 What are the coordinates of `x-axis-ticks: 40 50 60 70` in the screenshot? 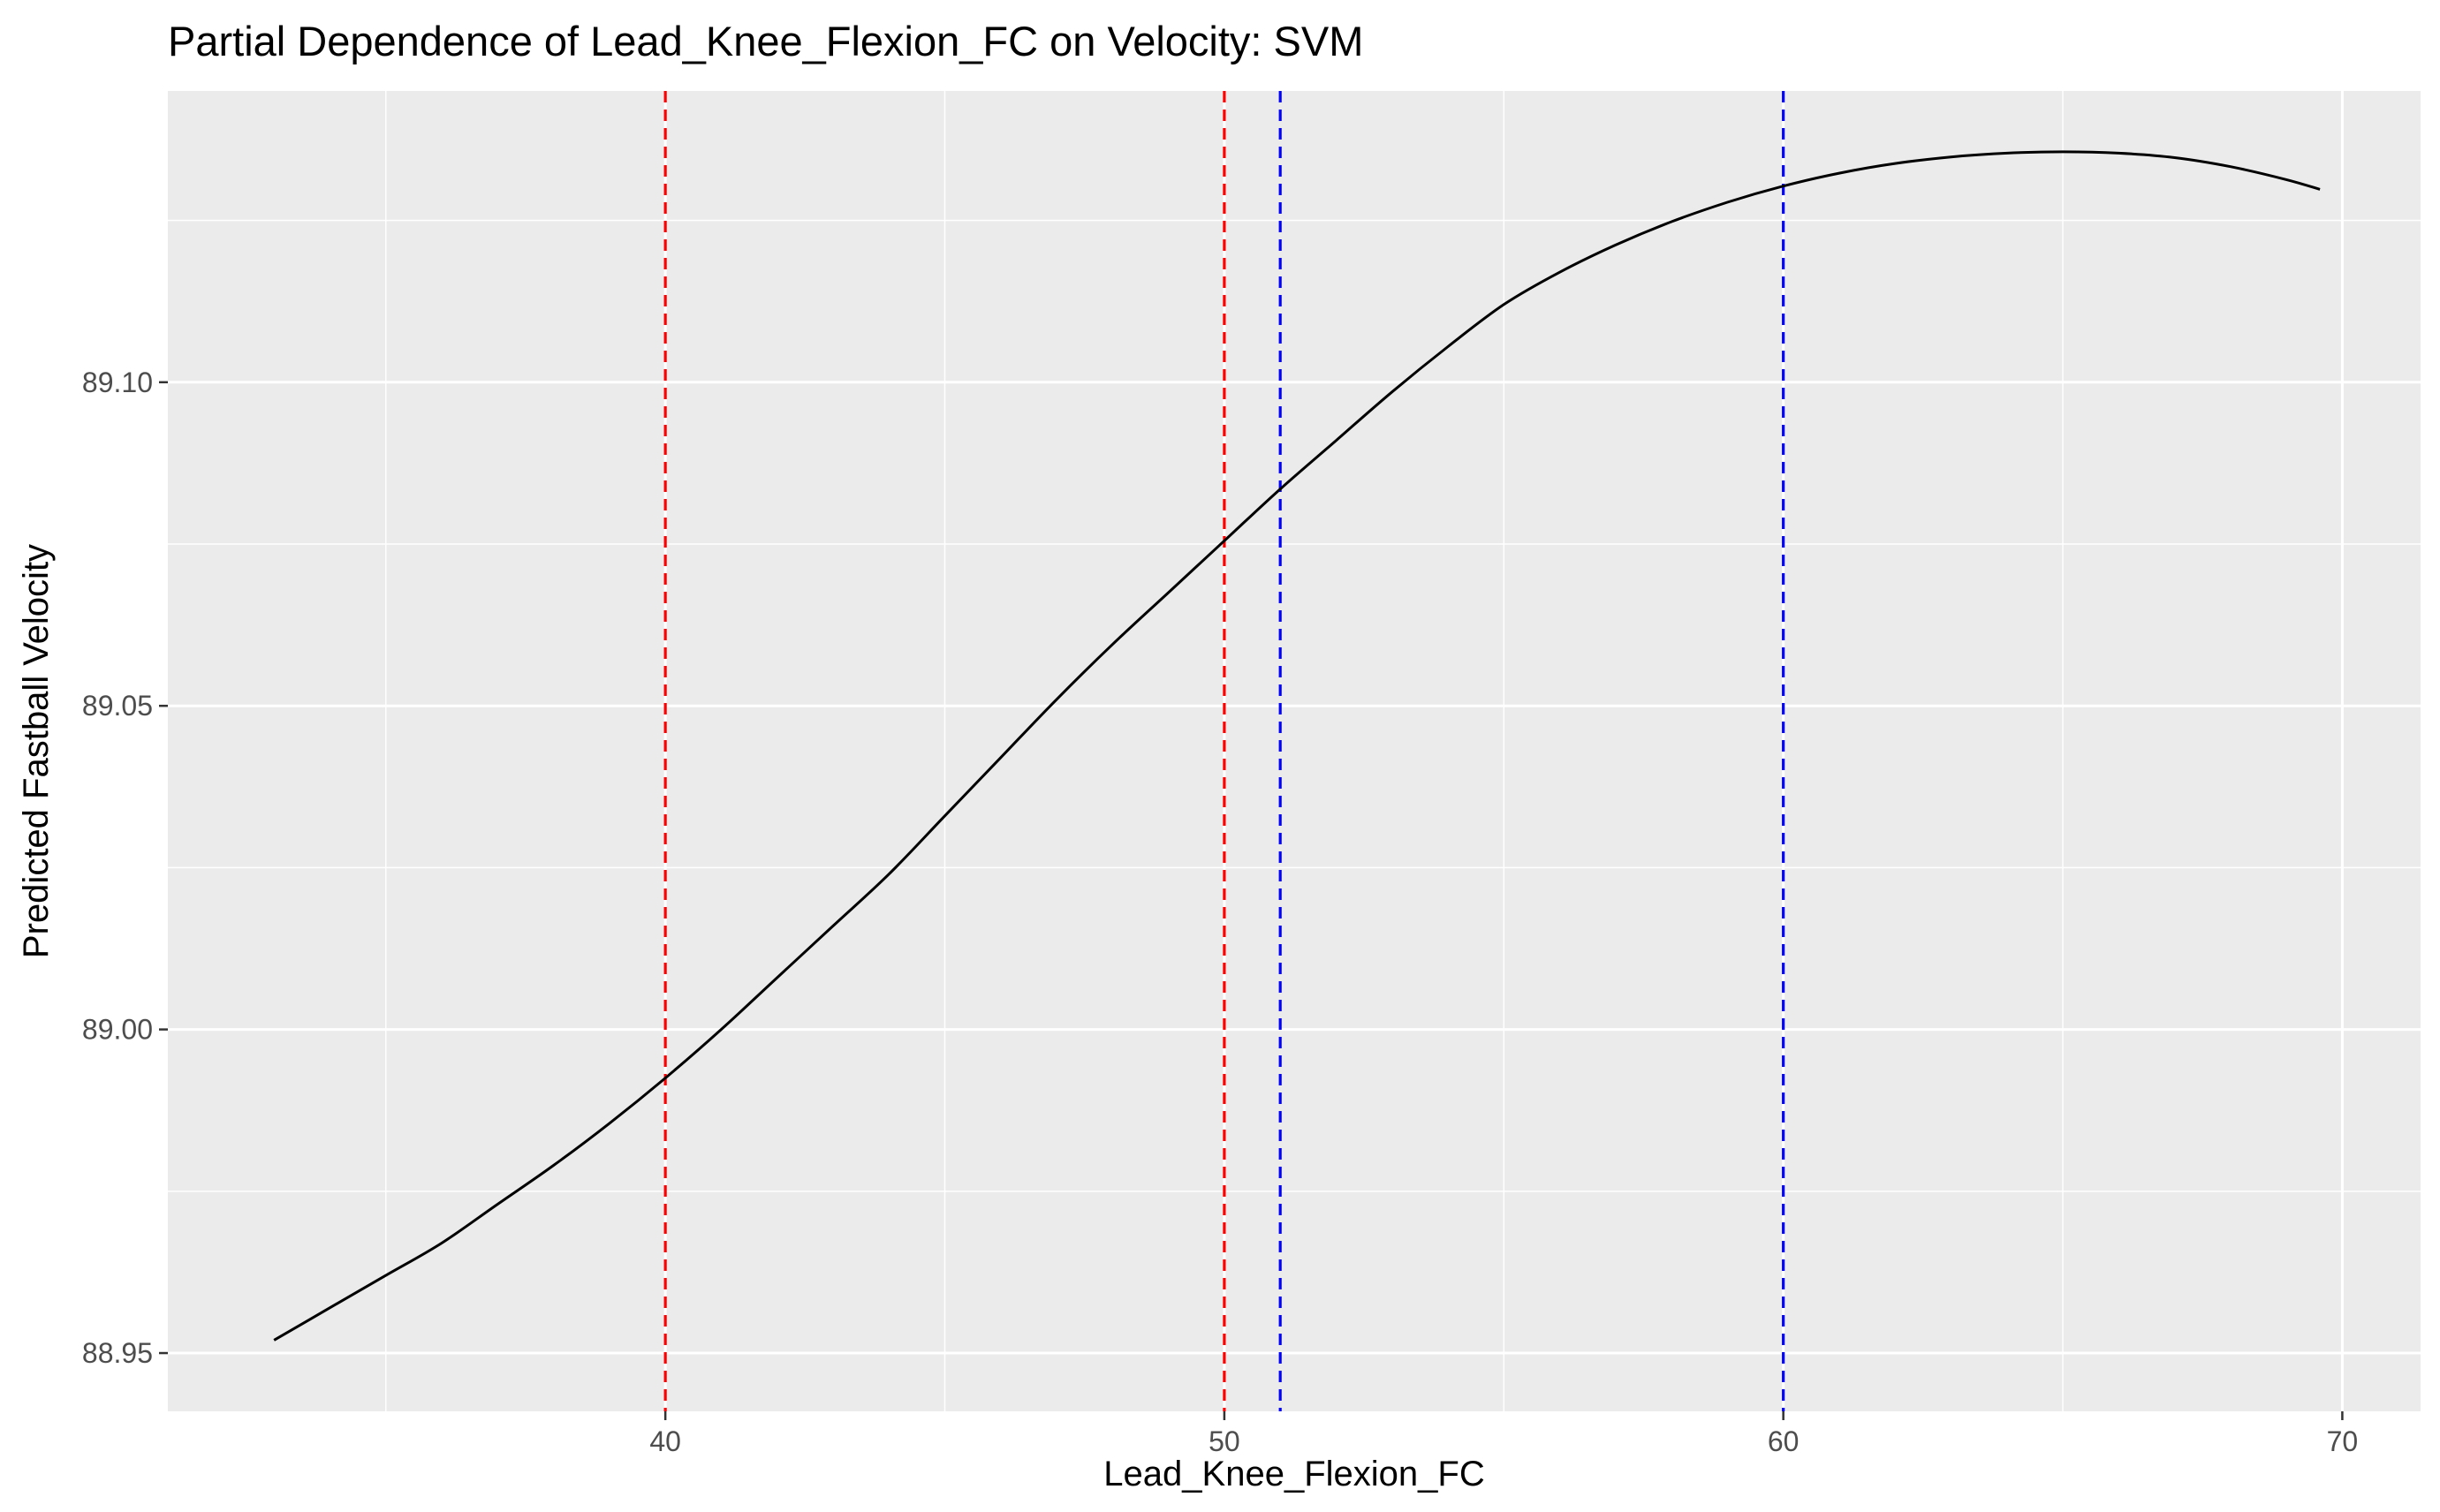 It's located at (1503, 1434).